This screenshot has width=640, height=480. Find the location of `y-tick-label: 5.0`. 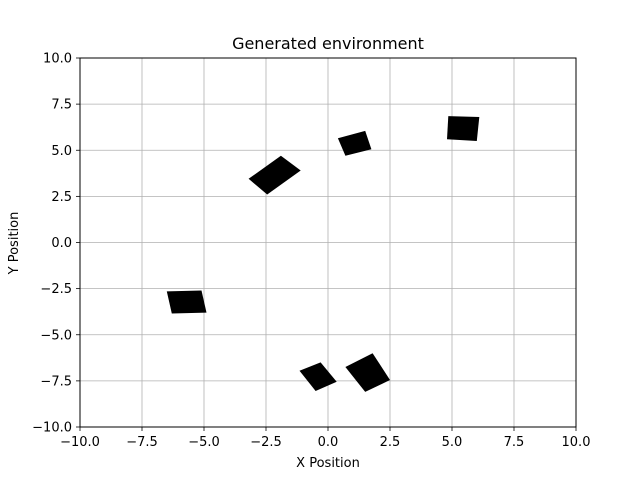

y-tick-label: 5.0 is located at coordinates (61, 151).